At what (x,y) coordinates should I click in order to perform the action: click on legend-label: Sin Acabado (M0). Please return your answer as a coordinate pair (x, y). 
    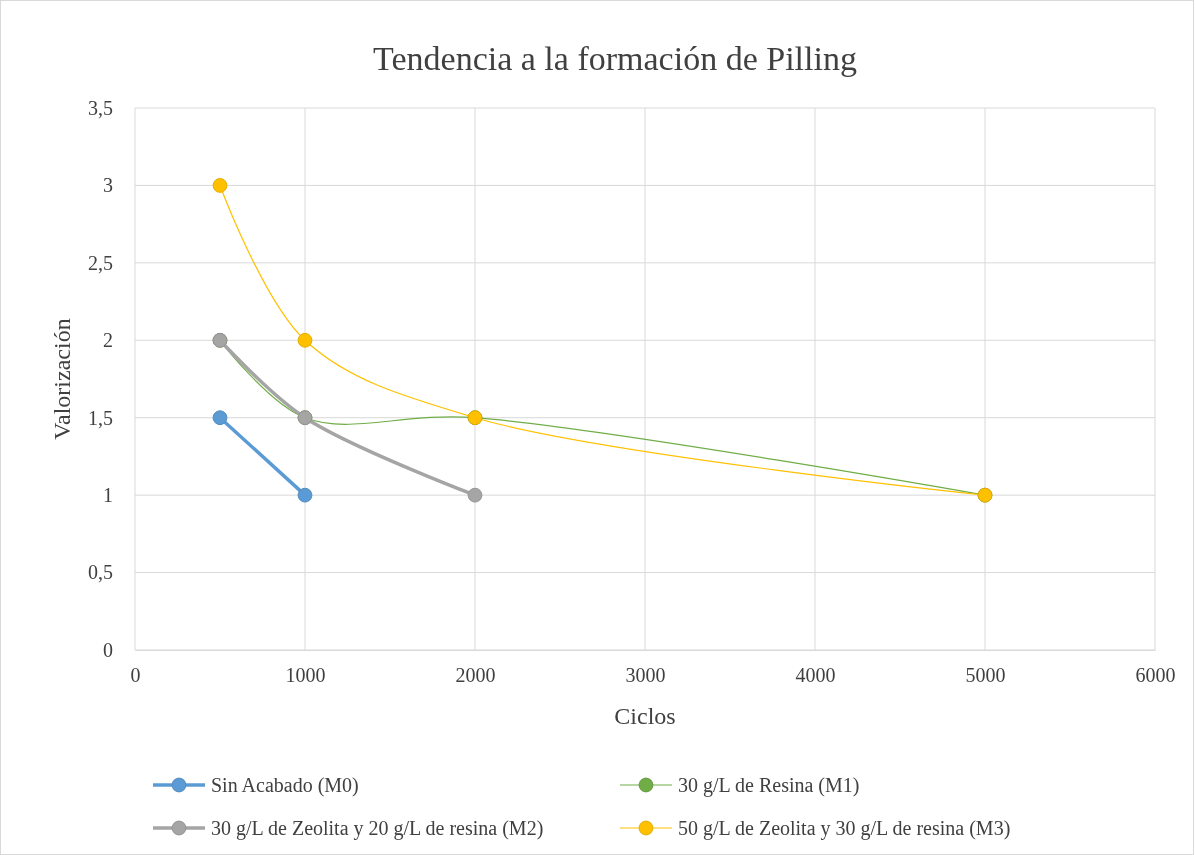
    Looking at the image, I should click on (285, 785).